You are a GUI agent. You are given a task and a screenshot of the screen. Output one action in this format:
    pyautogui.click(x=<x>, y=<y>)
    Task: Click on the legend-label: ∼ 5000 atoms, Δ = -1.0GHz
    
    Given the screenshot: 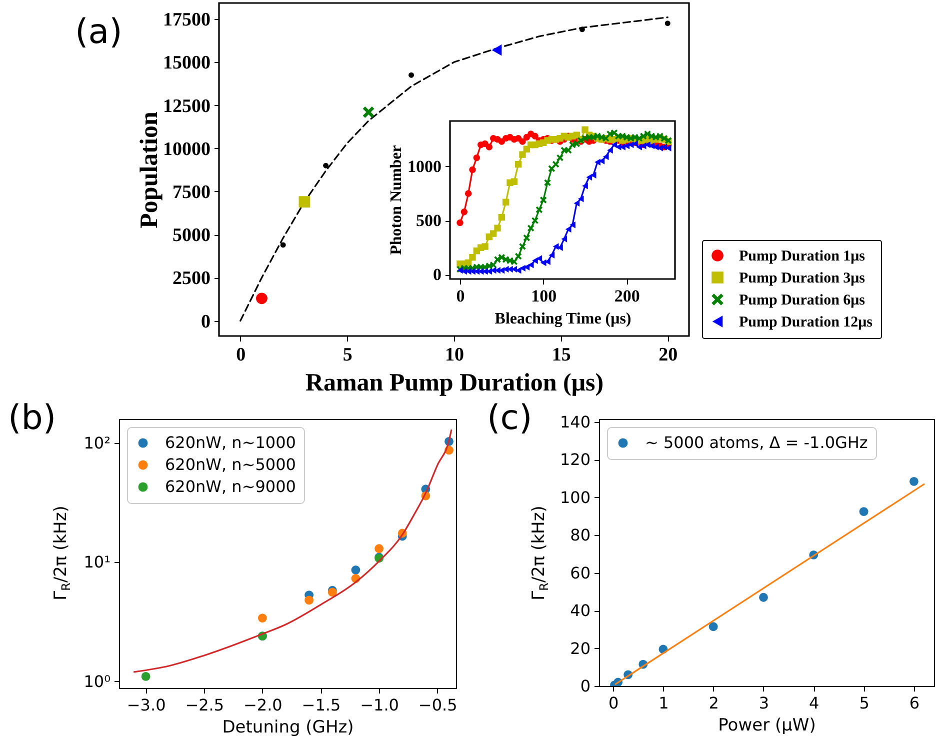 What is the action you would take?
    pyautogui.click(x=756, y=442)
    